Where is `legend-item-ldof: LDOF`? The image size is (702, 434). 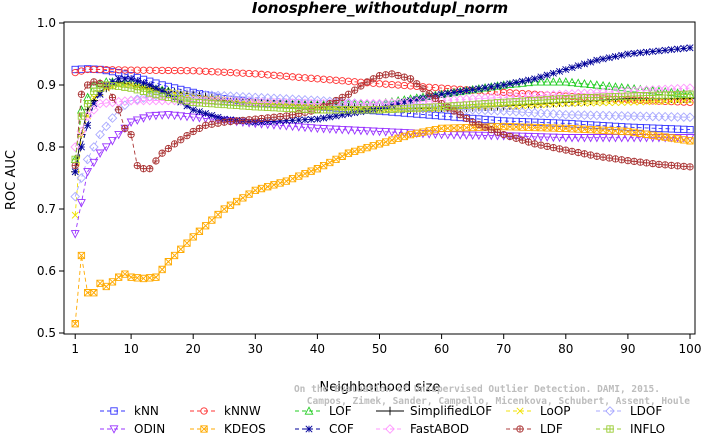
legend-item-ldof: LDOF is located at coordinates (629, 411).